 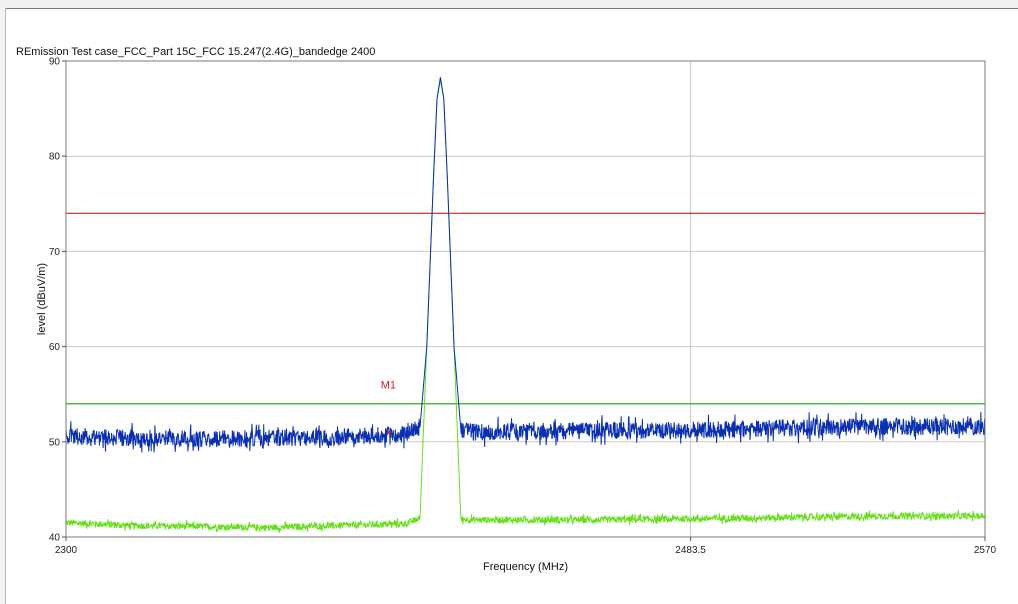 I want to click on y-tick-label: 40, so click(x=55, y=538).